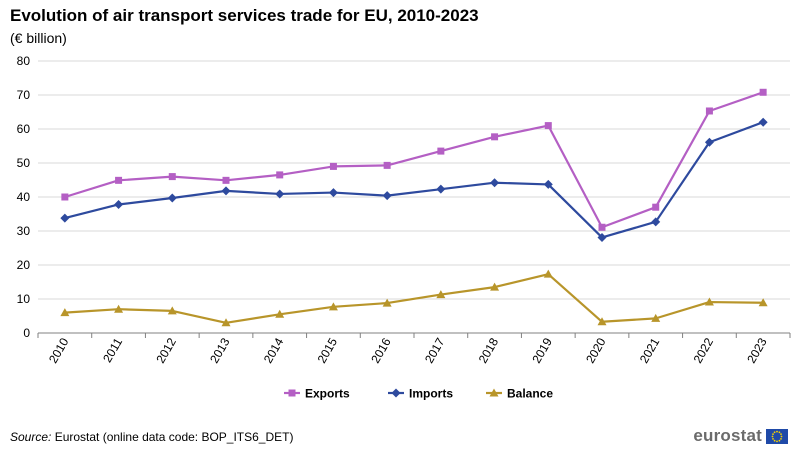 This screenshot has height=450, width=800. Describe the element at coordinates (38, 38) in the screenshot. I see `chart-subtitle: (€ billion)` at that location.